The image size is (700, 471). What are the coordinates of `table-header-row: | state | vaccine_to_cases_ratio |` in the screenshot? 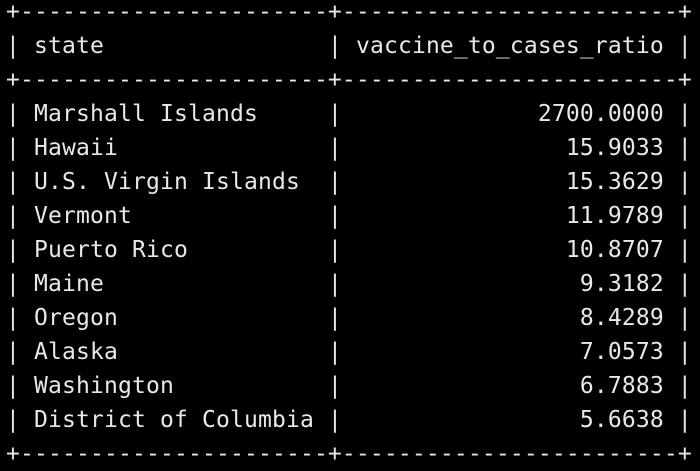 It's located at (349, 46).